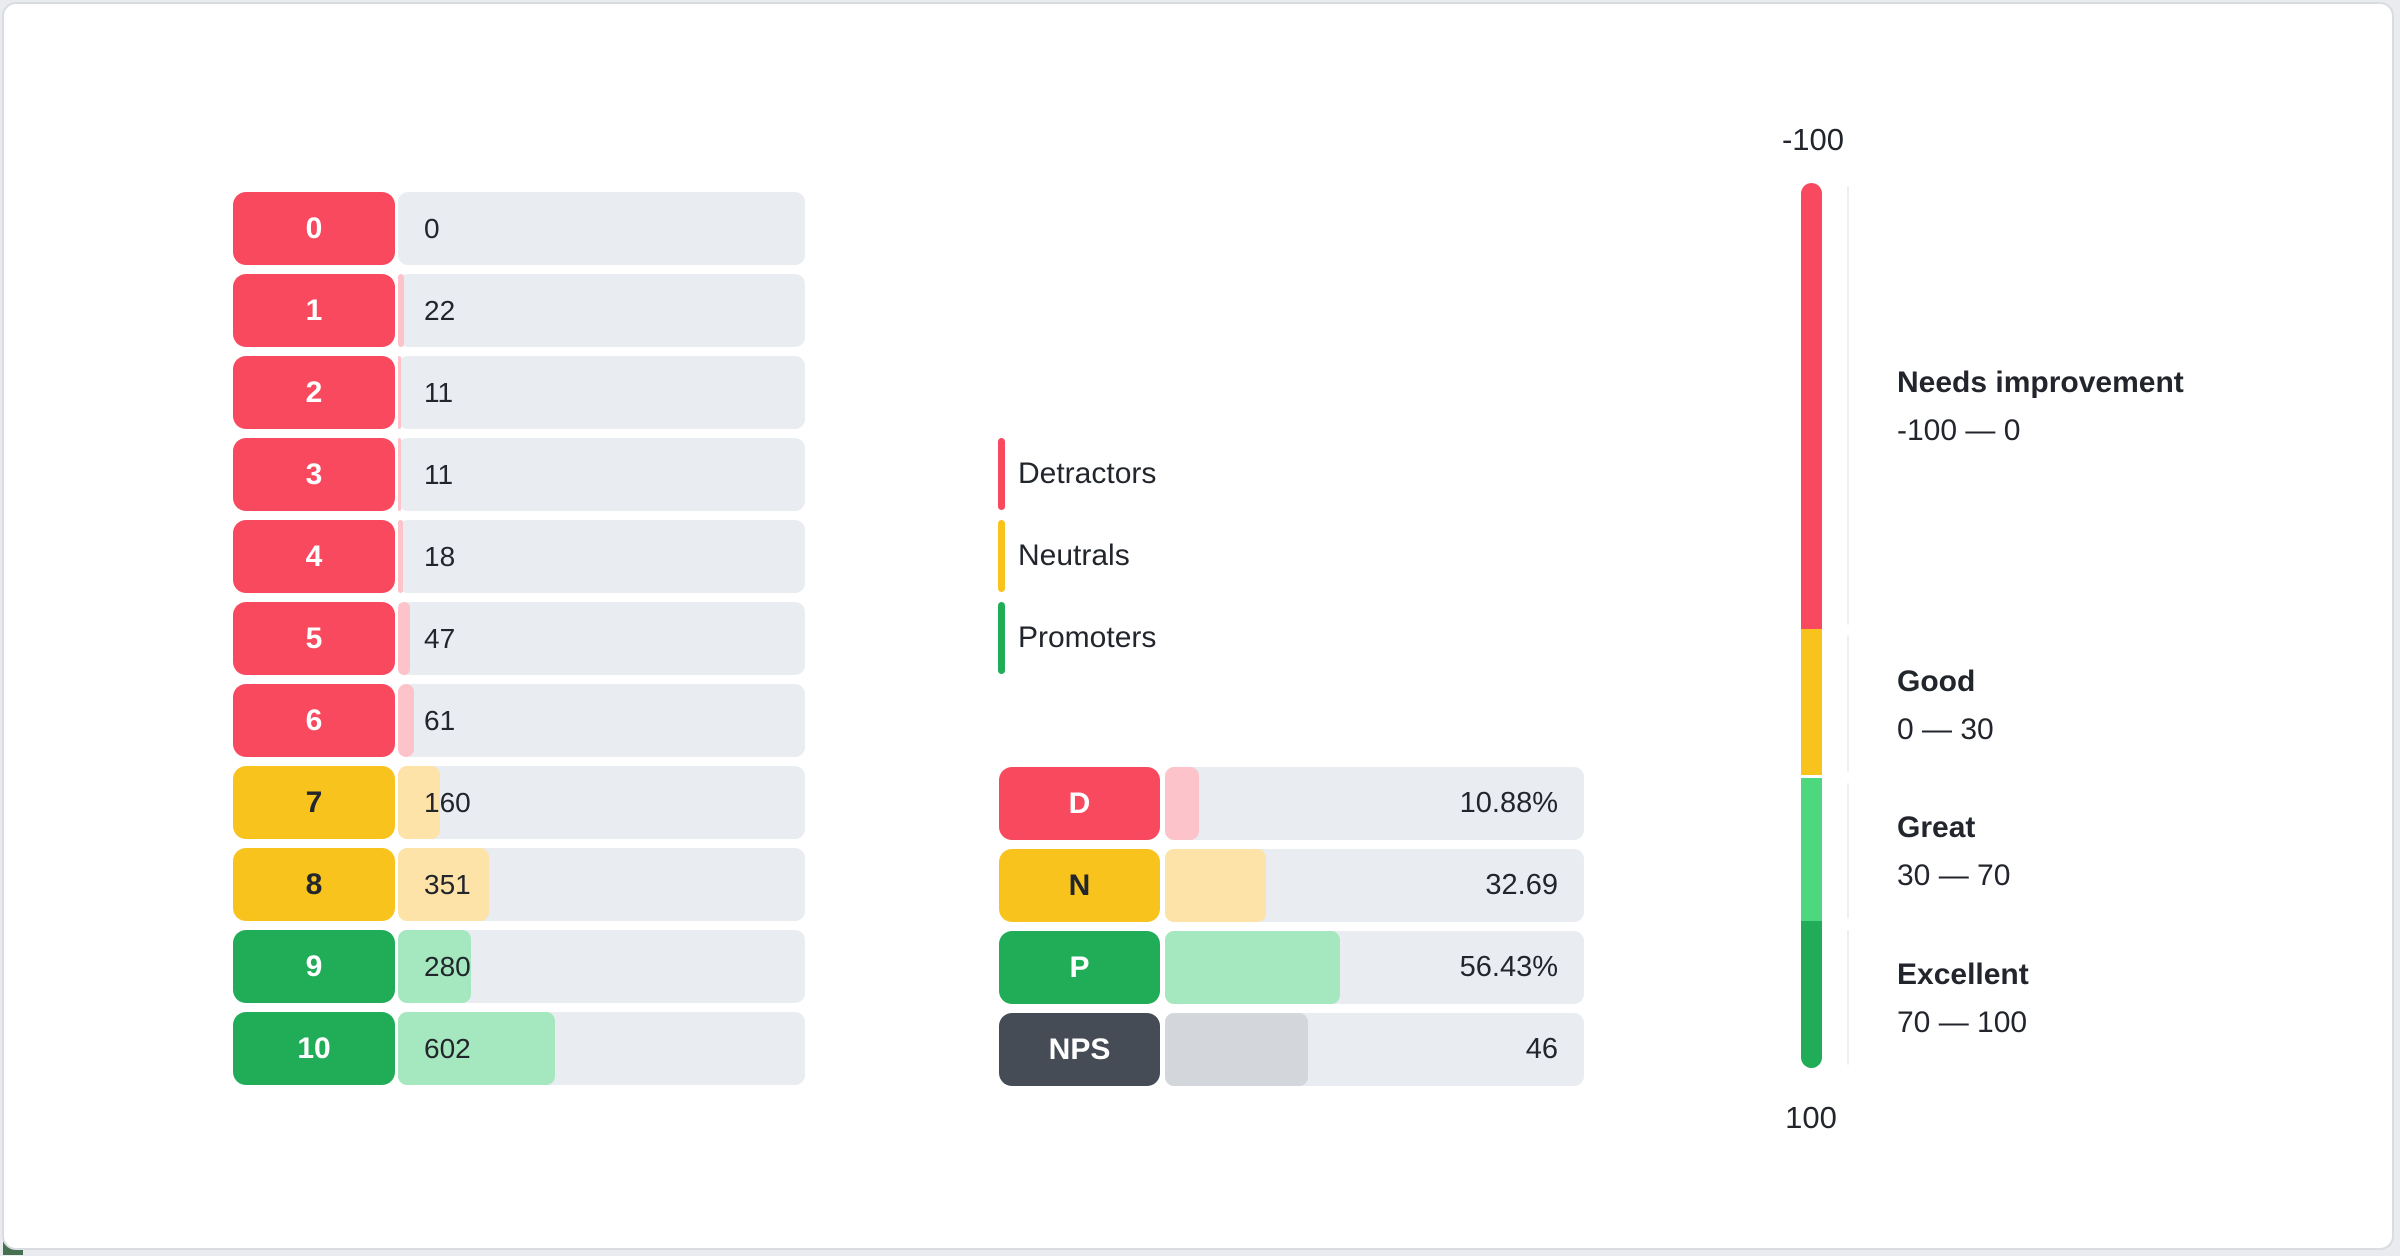  I want to click on score-track: 22, so click(601, 310).